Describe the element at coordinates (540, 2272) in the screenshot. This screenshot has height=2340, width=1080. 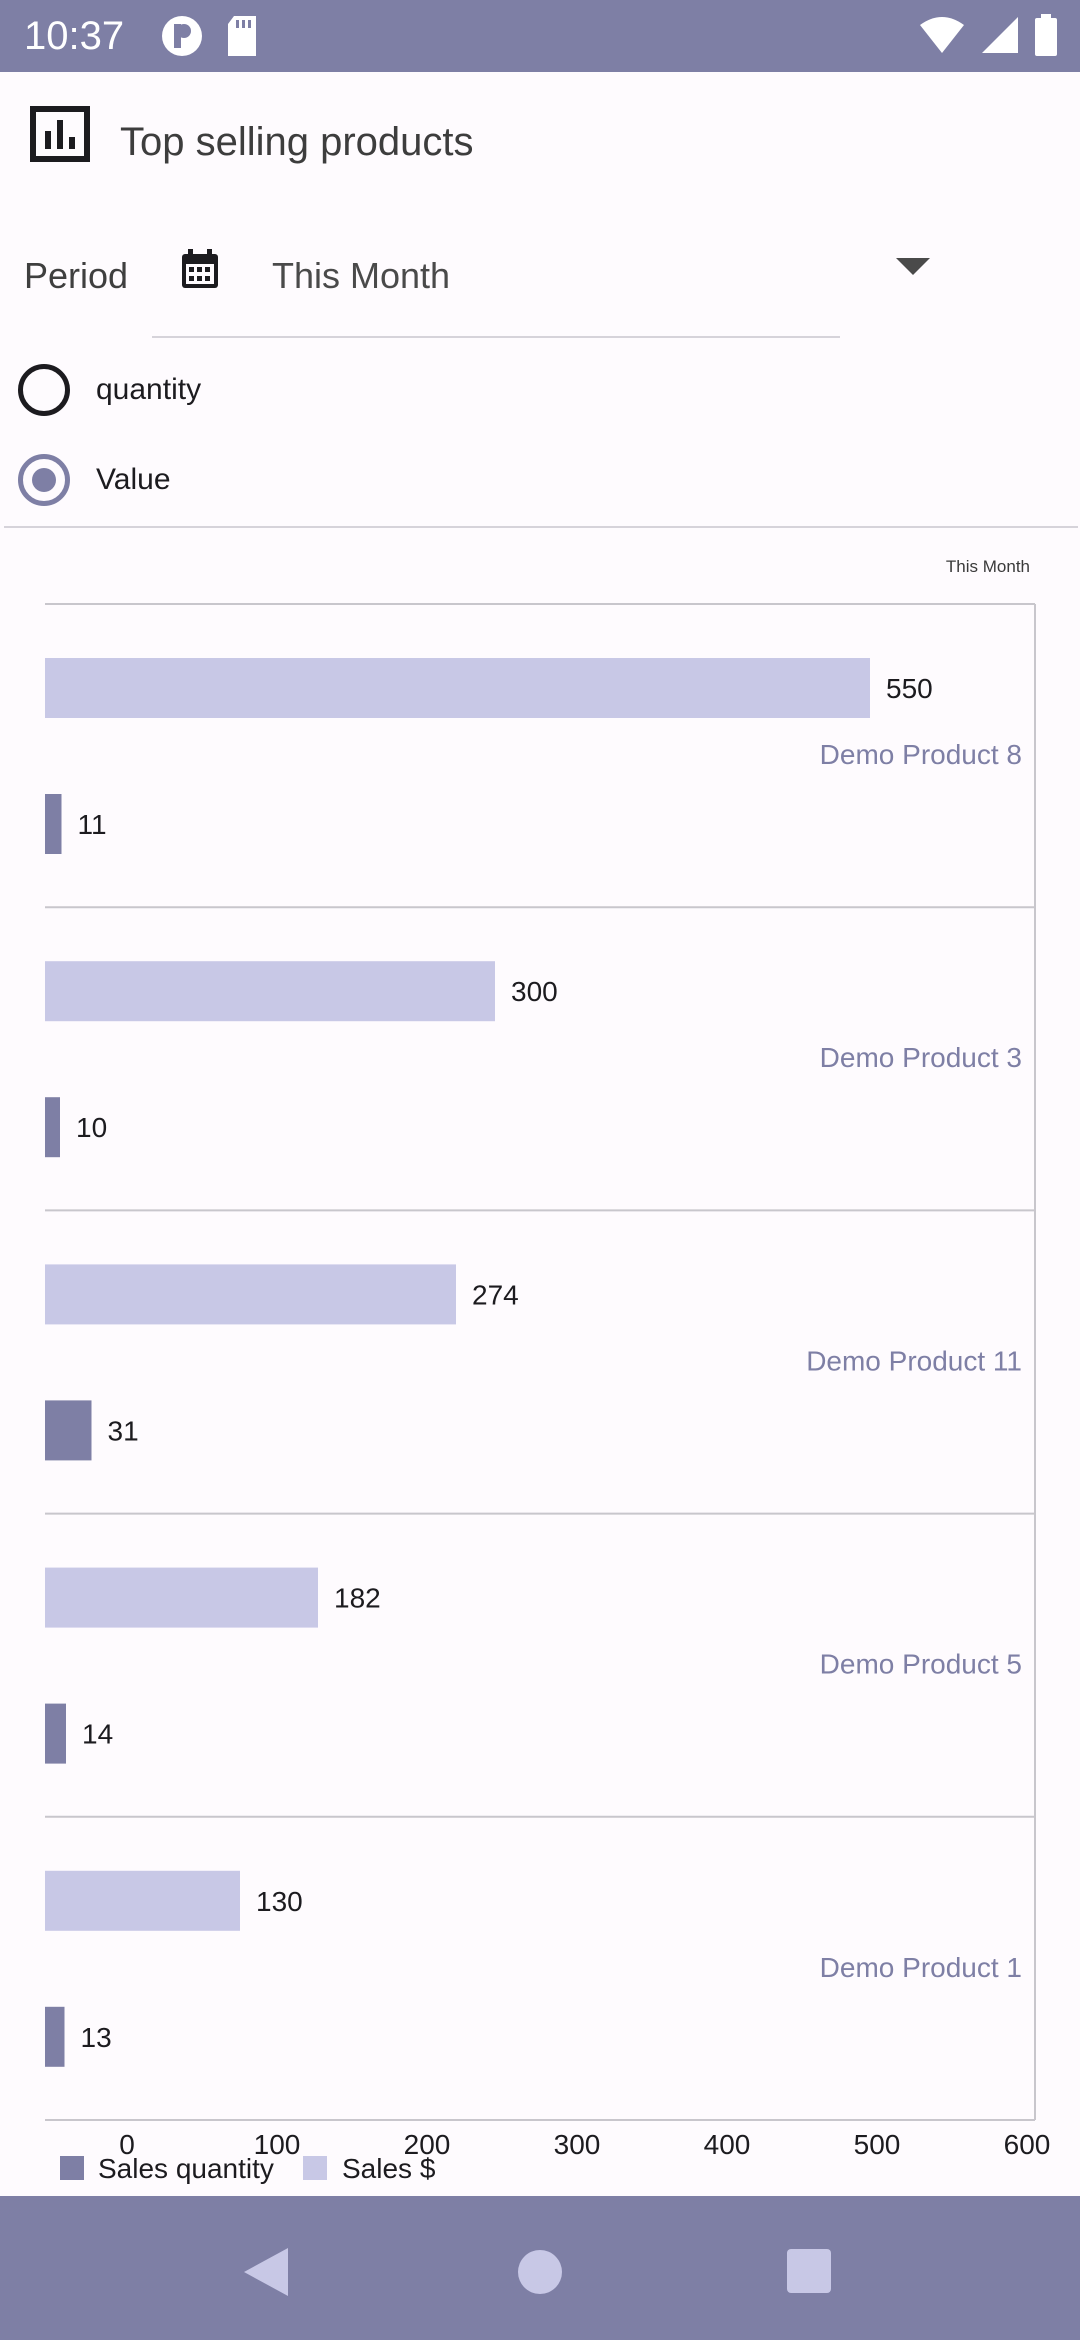
I see `home-icon` at that location.